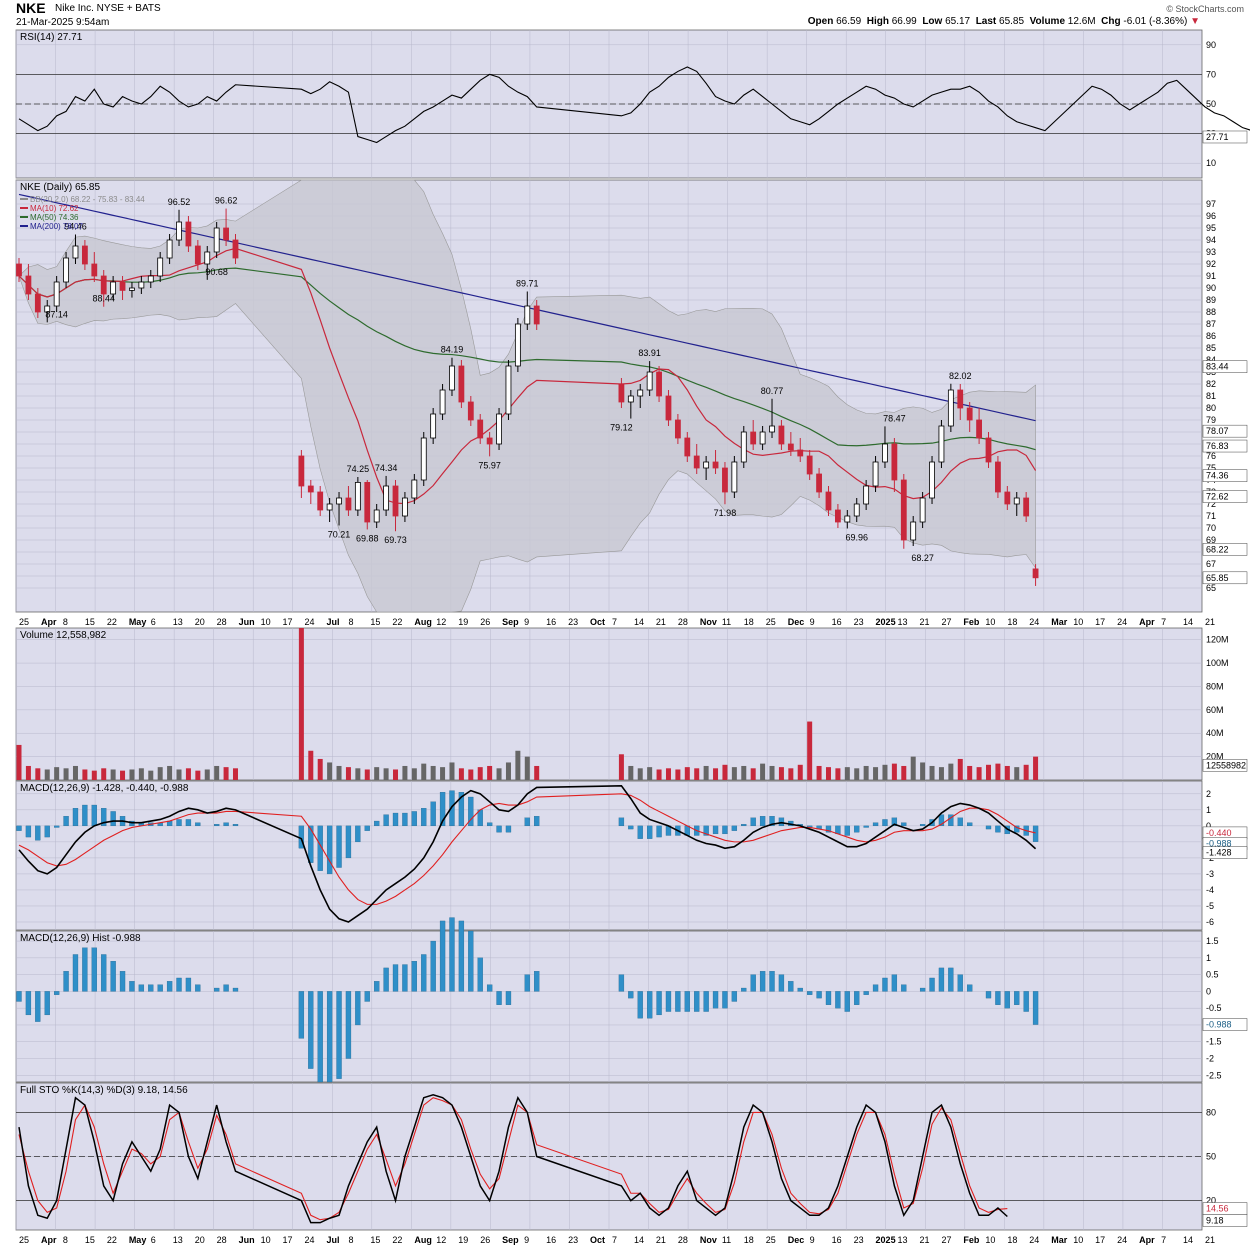  Describe the element at coordinates (1111, 21) in the screenshot. I see `chg-label: Chg` at that location.